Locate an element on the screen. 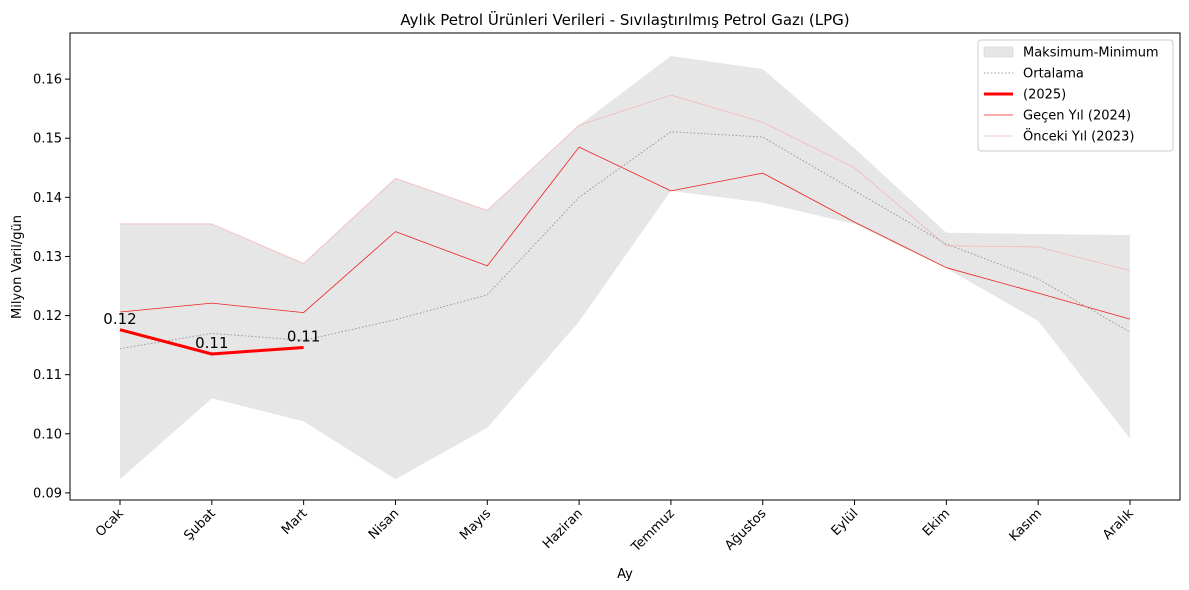 This screenshot has width=1189, height=590. x-tick-label: Ocak is located at coordinates (110, 523).